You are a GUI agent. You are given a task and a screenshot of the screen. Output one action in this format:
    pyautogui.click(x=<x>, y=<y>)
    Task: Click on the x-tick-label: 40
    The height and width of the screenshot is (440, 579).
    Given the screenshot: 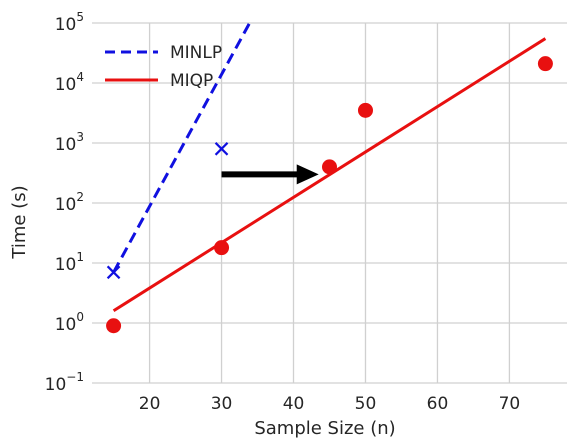 What is the action you would take?
    pyautogui.click(x=294, y=404)
    